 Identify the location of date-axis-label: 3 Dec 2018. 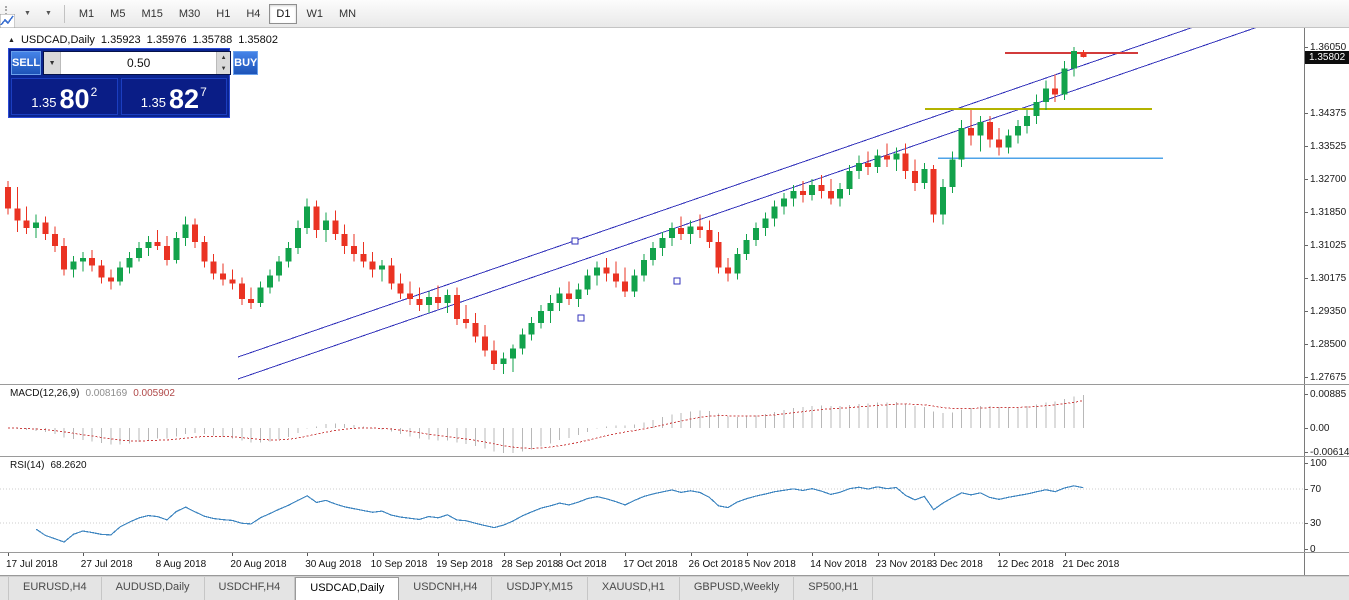
(957, 564).